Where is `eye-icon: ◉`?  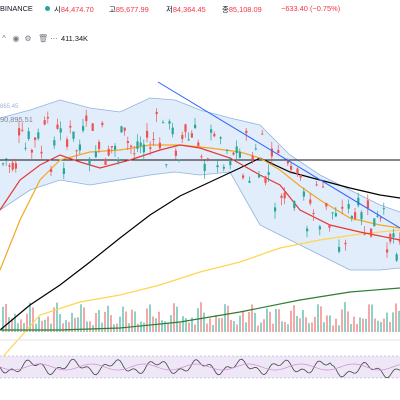 eye-icon: ◉ is located at coordinates (16, 38).